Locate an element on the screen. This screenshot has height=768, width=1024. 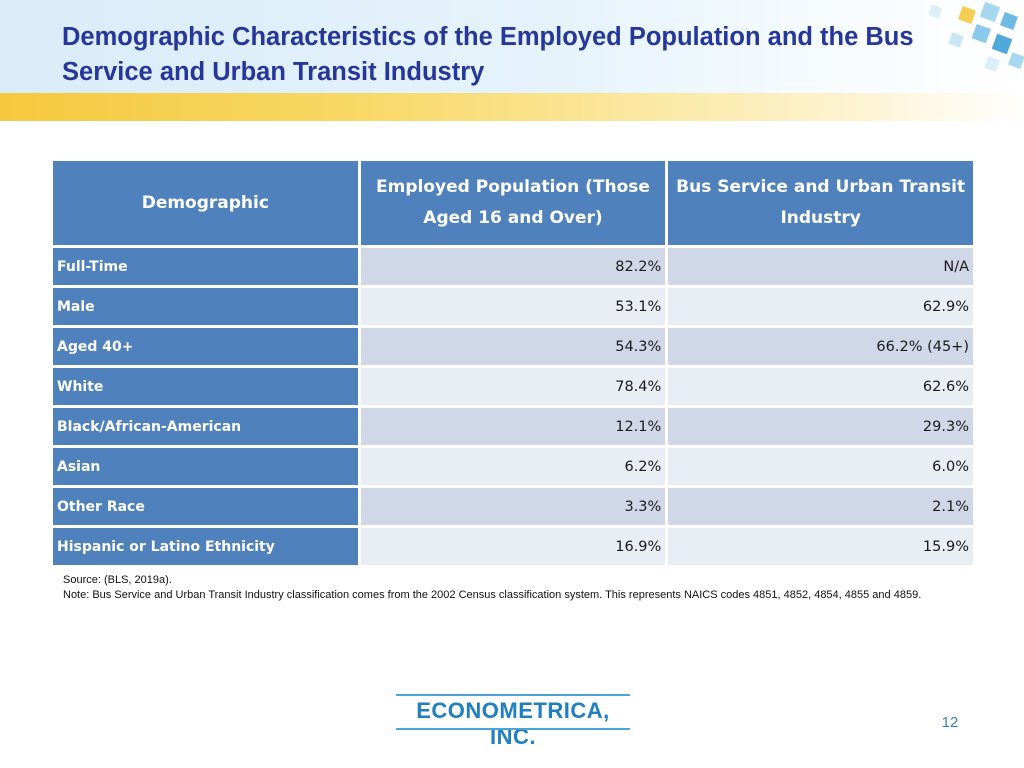
econometrica-logo: ECONOMETRICA, INC. is located at coordinates (513, 721).